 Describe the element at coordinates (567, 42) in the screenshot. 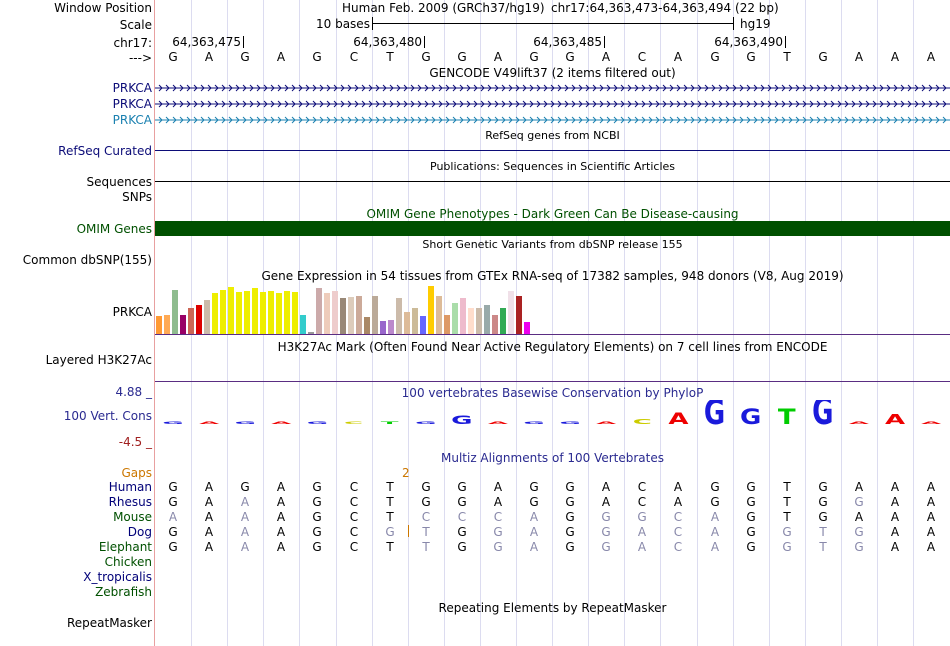

I see `ruler-tick-label: 64,363,485` at that location.